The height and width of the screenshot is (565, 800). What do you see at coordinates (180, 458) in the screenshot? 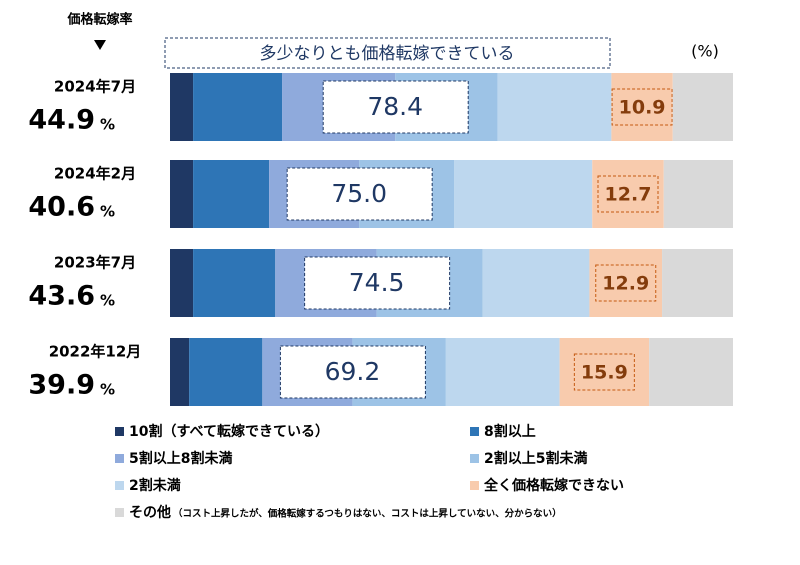
I see `legend-label: 5割以上8割未満` at bounding box center [180, 458].